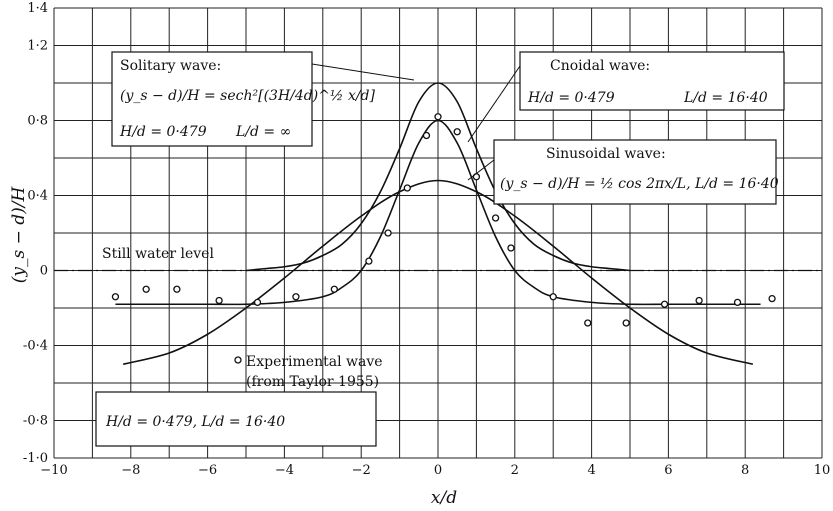 This screenshot has width=833, height=511. Describe the element at coordinates (19, 235) in the screenshot. I see `y-axis-label: (y_s − d)/H` at that location.